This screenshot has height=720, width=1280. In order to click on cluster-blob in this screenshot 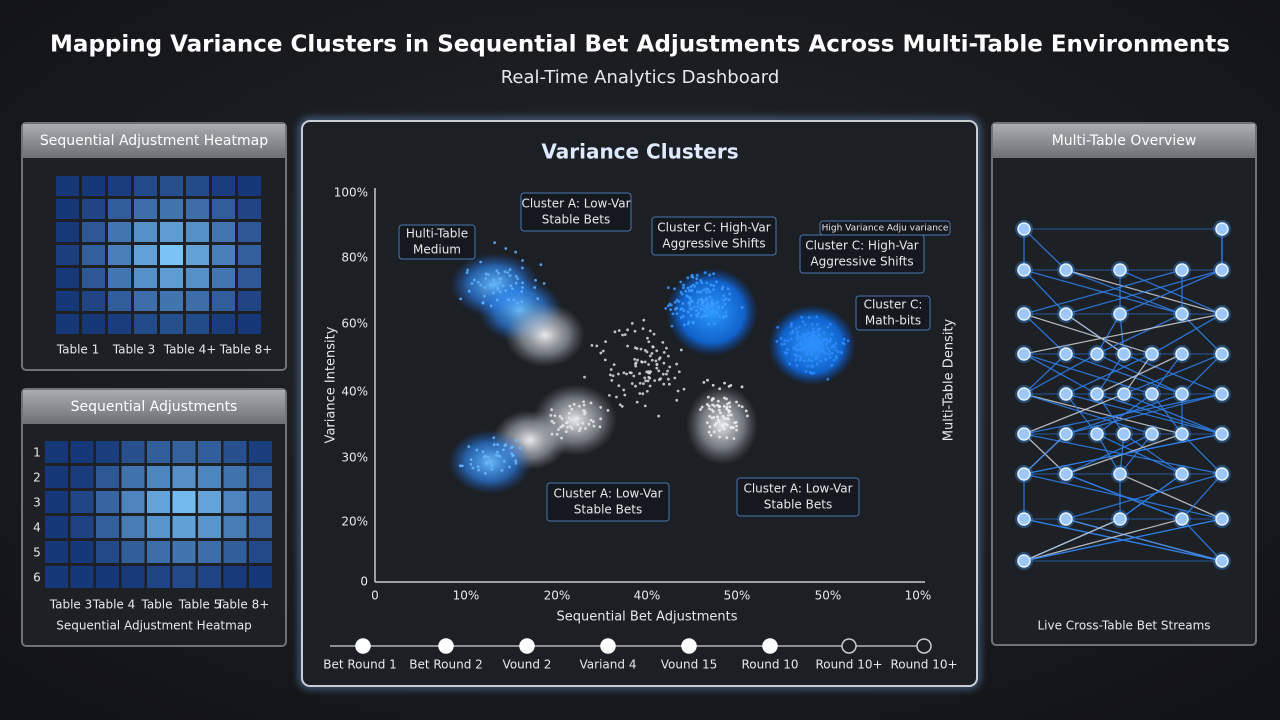, I will do `click(545, 335)`.